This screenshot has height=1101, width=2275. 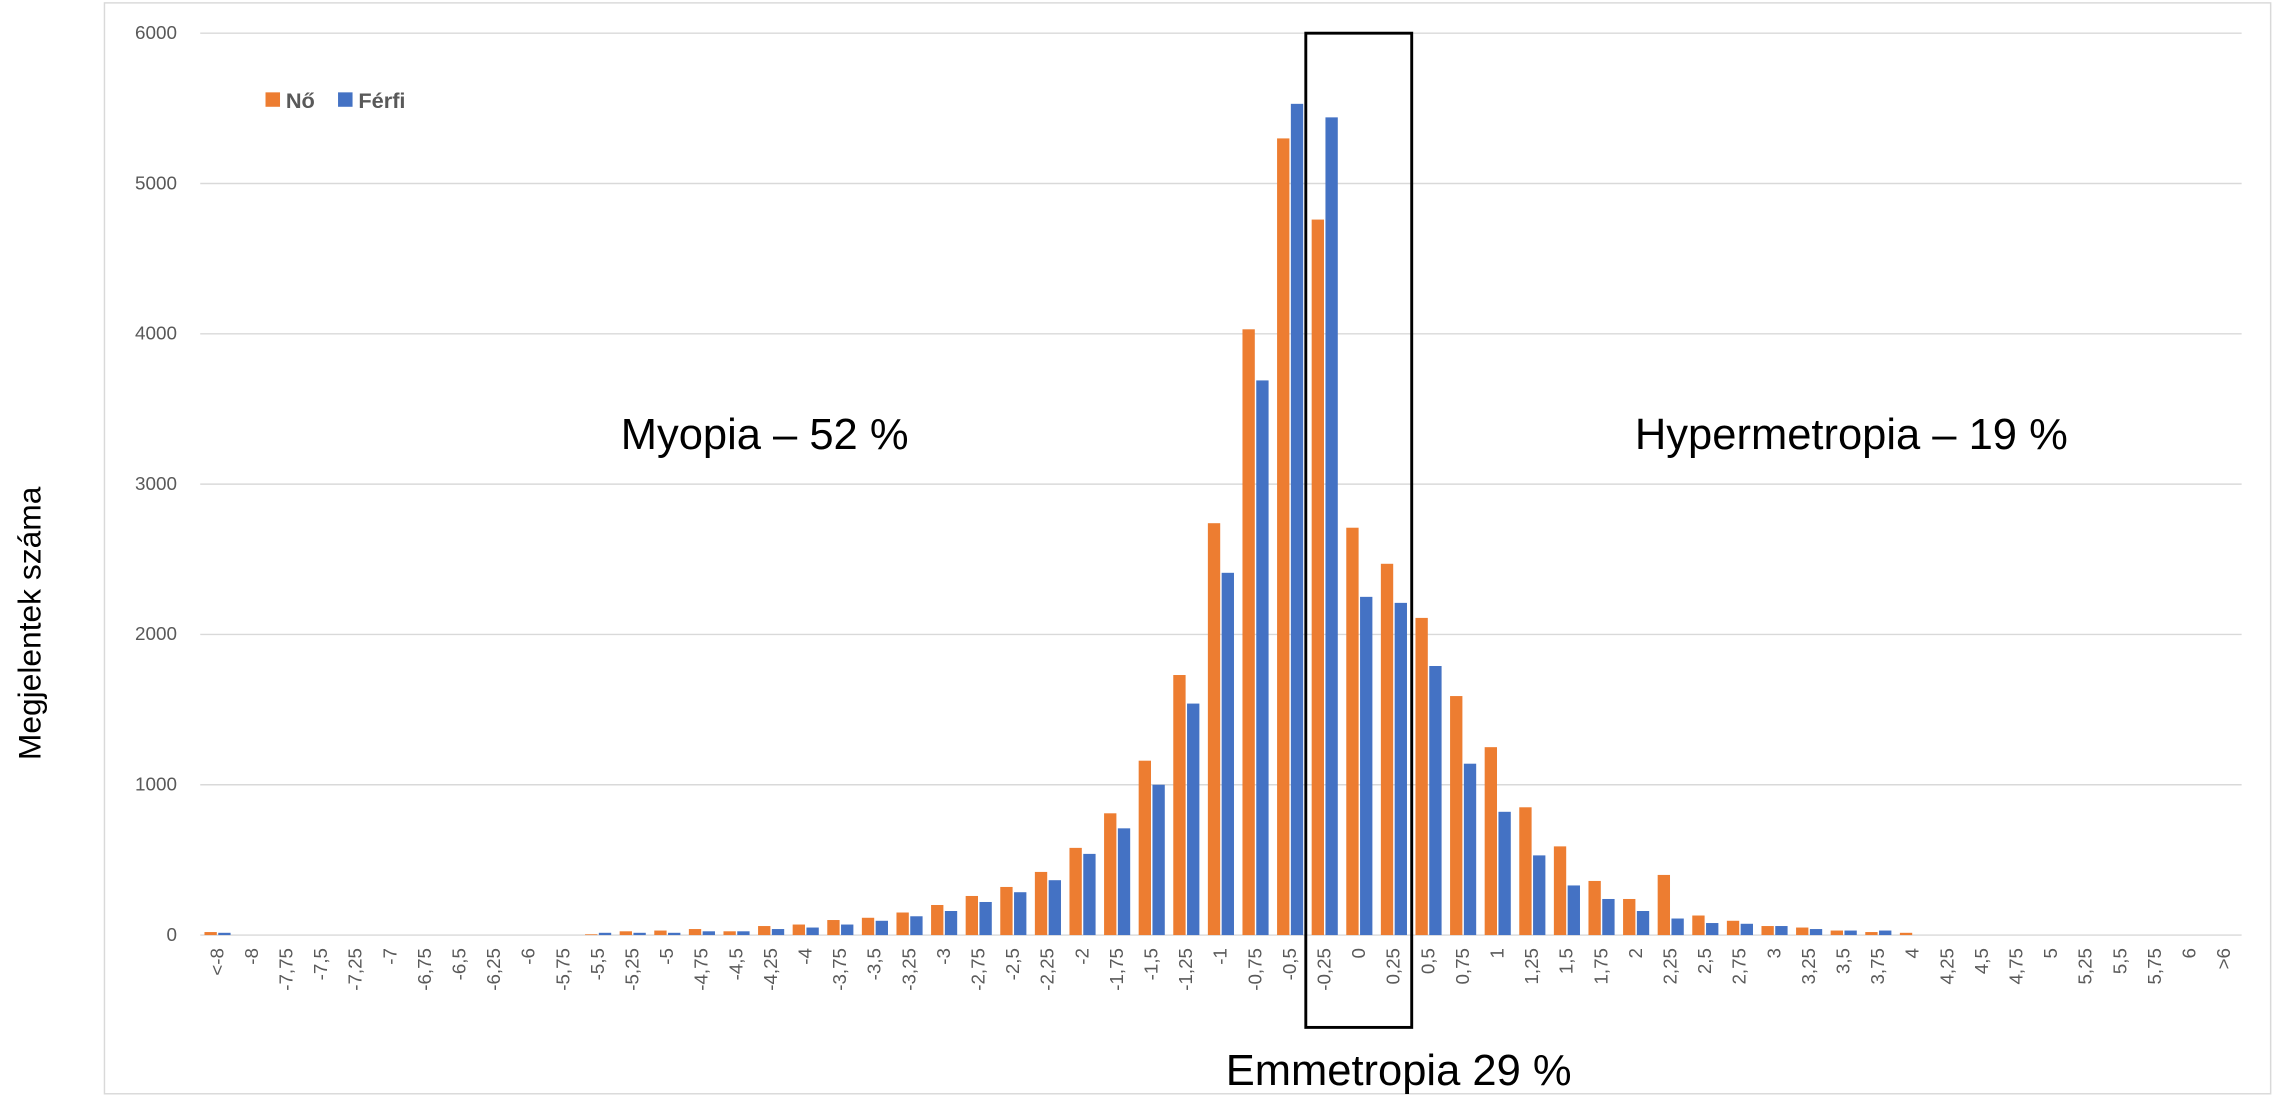 What do you see at coordinates (156, 333) in the screenshot?
I see `y-tick-label: 4000` at bounding box center [156, 333].